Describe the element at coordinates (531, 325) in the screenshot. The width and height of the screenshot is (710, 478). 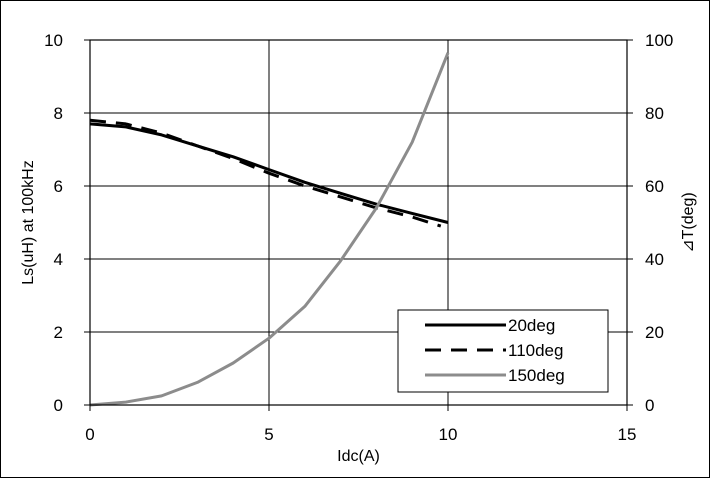
I see `legend-label-20deg: 20deg` at that location.